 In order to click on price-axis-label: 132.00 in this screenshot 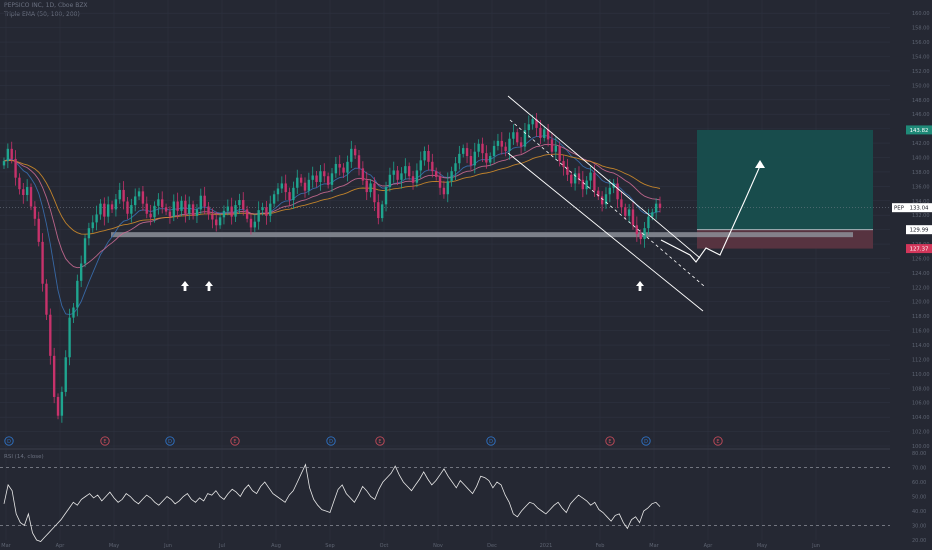, I will do `click(921, 216)`.